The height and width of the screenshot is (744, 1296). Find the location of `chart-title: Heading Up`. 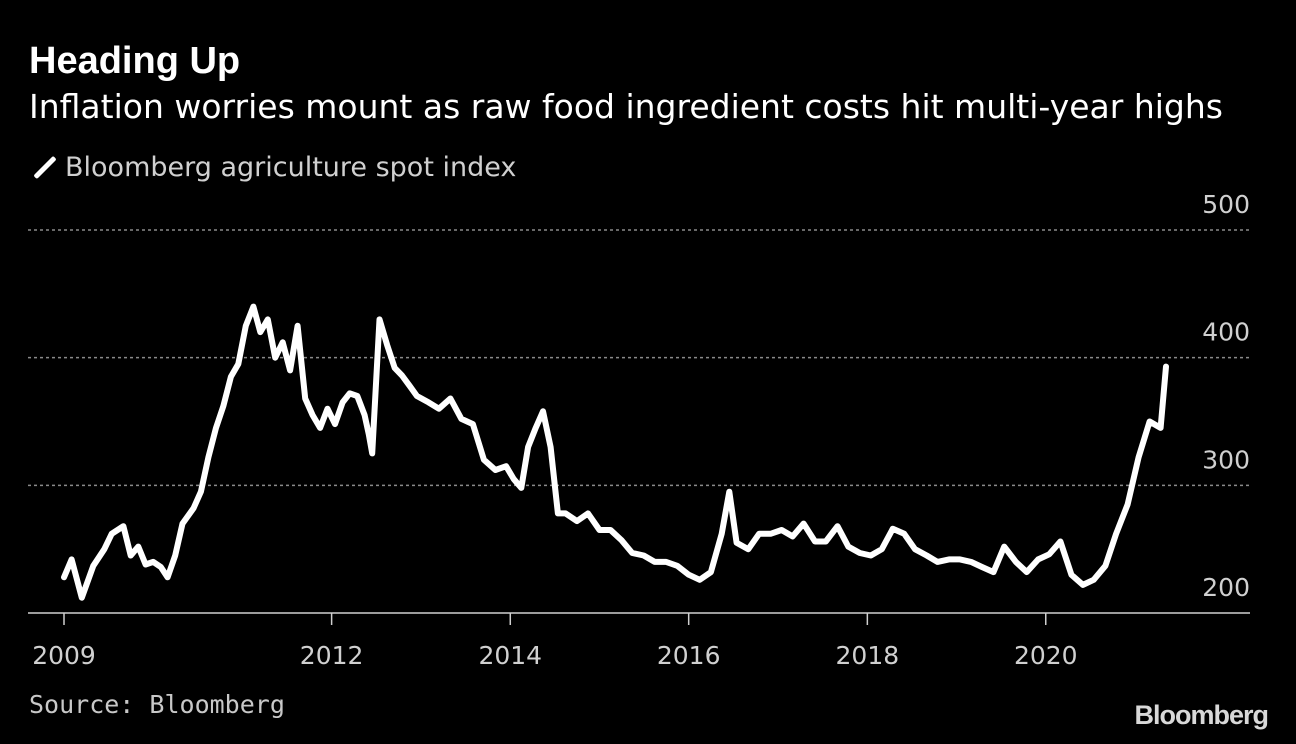

chart-title: Heading Up is located at coordinates (135, 61).